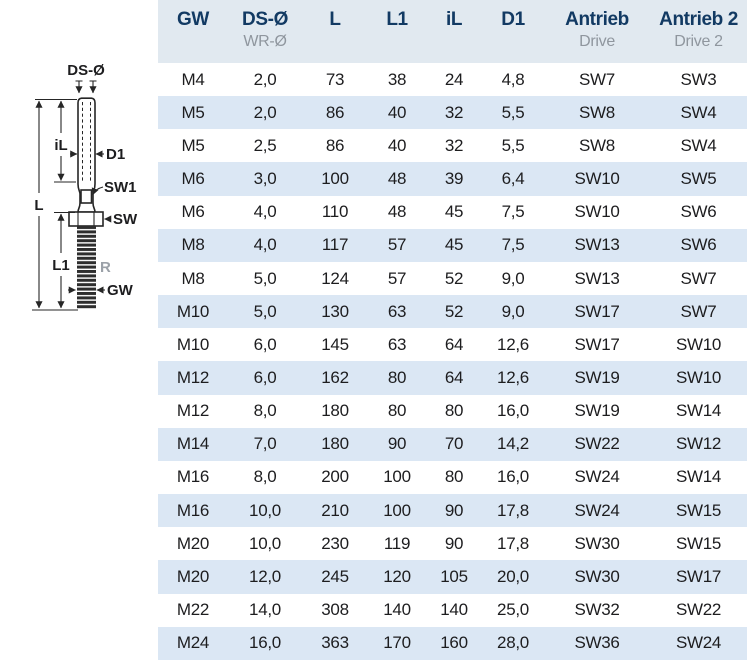 The image size is (747, 660). Describe the element at coordinates (698, 41) in the screenshot. I see `column-sublabel: Drive 2` at that location.